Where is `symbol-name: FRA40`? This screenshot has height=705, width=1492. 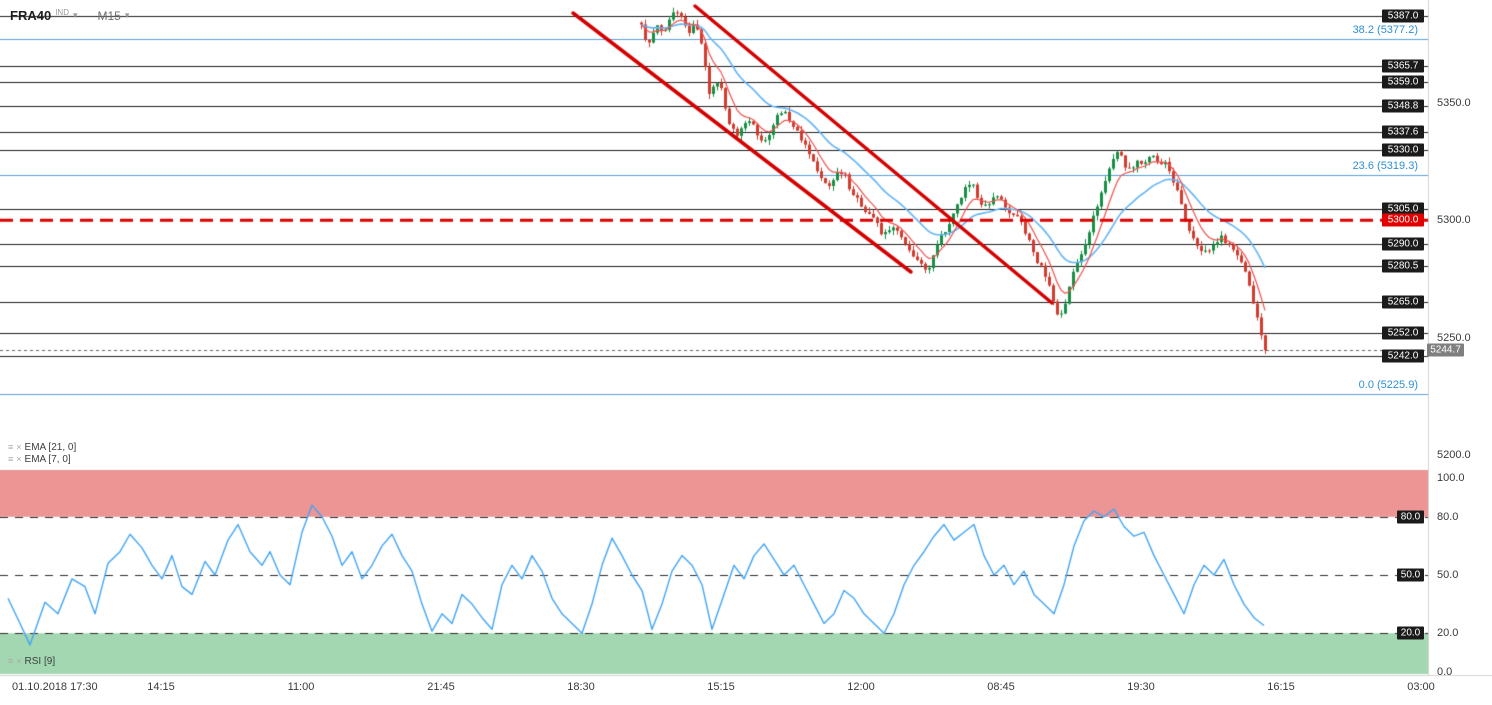 symbol-name: FRA40 is located at coordinates (31, 15).